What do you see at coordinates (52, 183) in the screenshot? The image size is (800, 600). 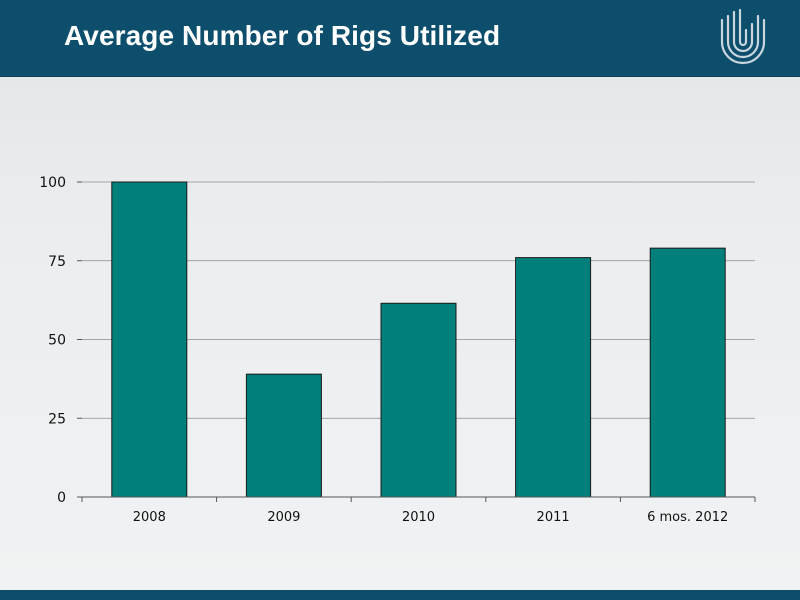 I see `y-tick-label: 100` at bounding box center [52, 183].